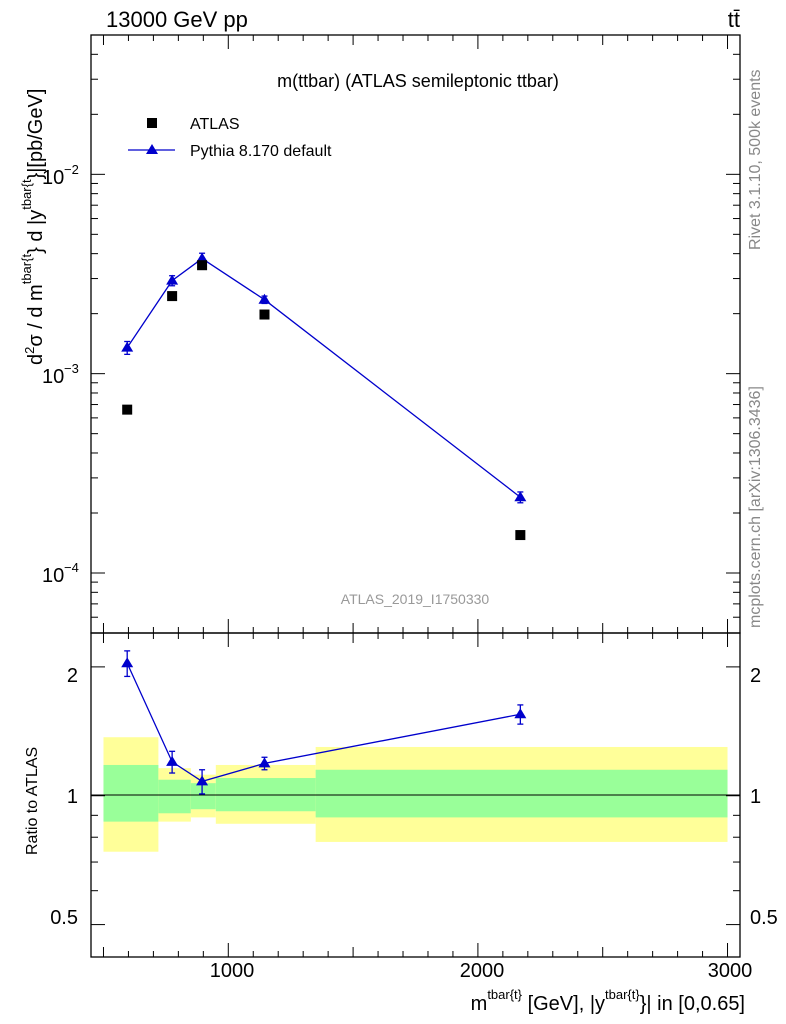  I want to click on legend-marker-atlas, so click(152, 123).